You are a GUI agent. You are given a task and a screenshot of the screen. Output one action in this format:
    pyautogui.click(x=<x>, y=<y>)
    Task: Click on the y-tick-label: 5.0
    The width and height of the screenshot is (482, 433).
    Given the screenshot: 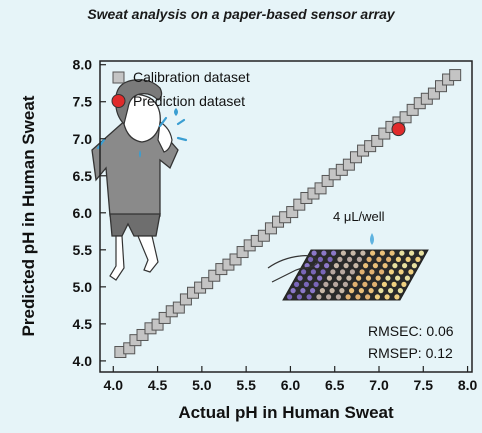 What is the action you would take?
    pyautogui.click(x=83, y=287)
    